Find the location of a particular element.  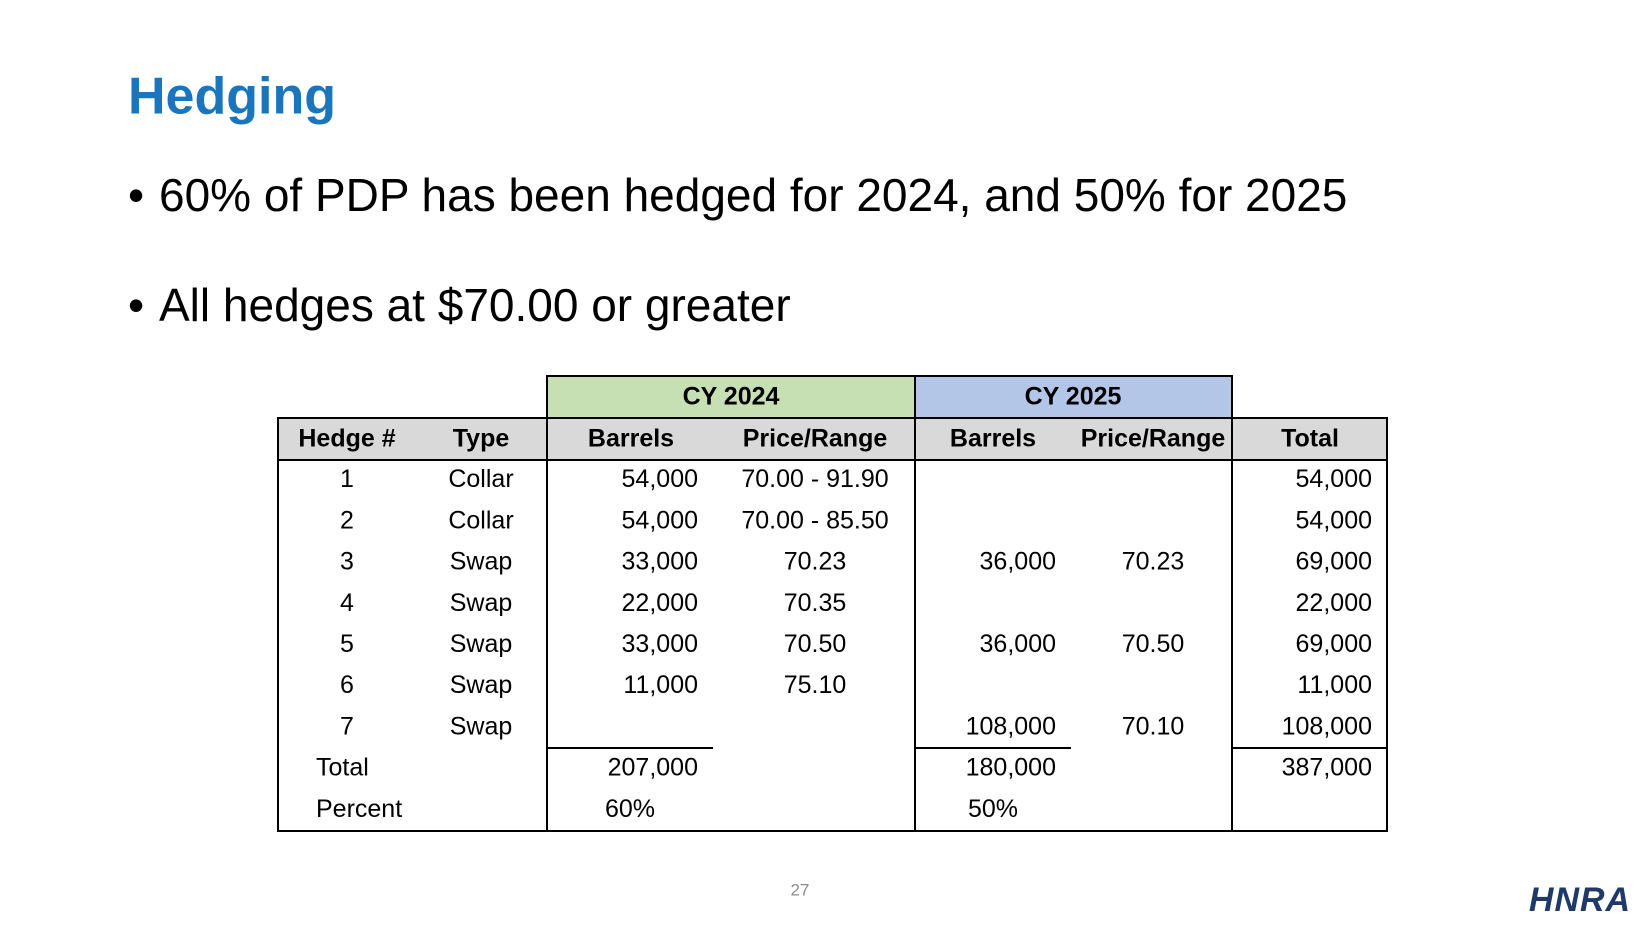

page-number: 27 is located at coordinates (800, 889).